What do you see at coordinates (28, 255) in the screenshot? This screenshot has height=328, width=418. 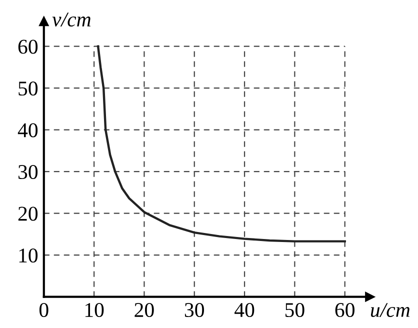 I see `y-tick-label: 10` at bounding box center [28, 255].